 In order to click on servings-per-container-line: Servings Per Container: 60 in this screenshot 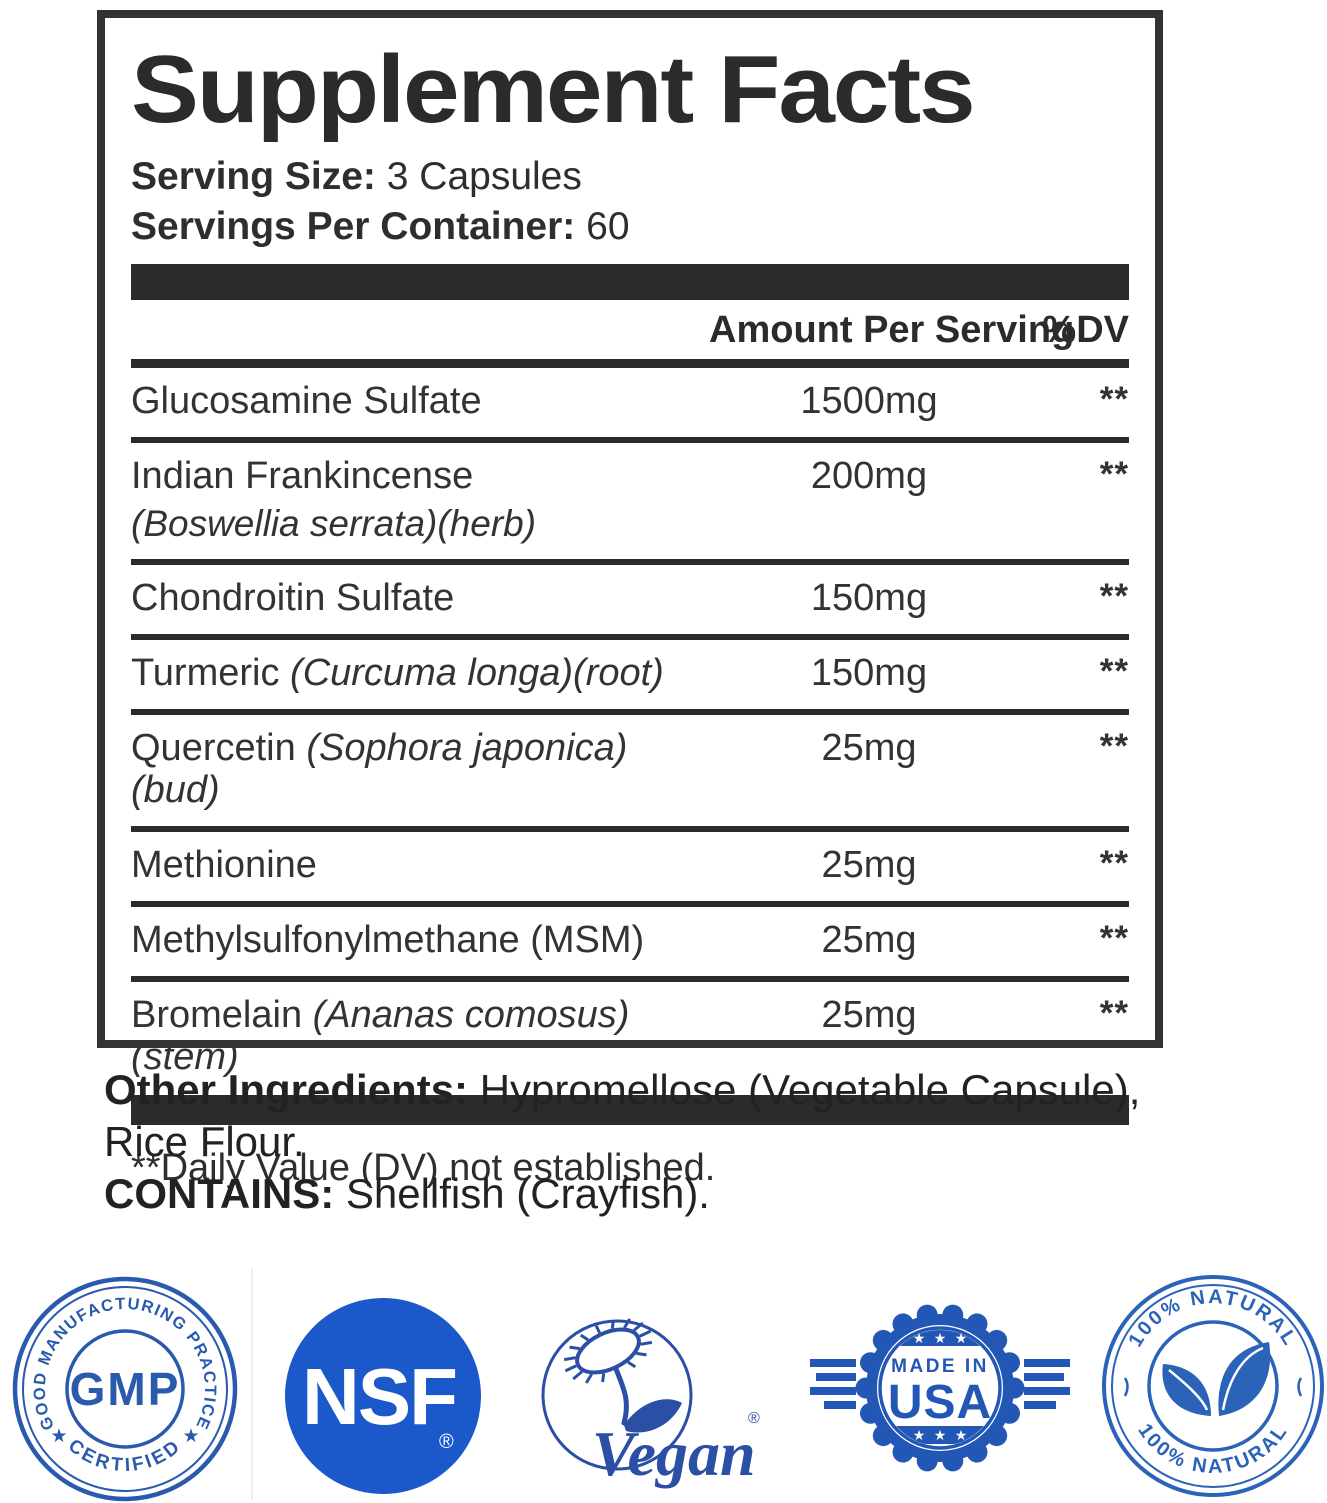, I will do `click(630, 227)`.